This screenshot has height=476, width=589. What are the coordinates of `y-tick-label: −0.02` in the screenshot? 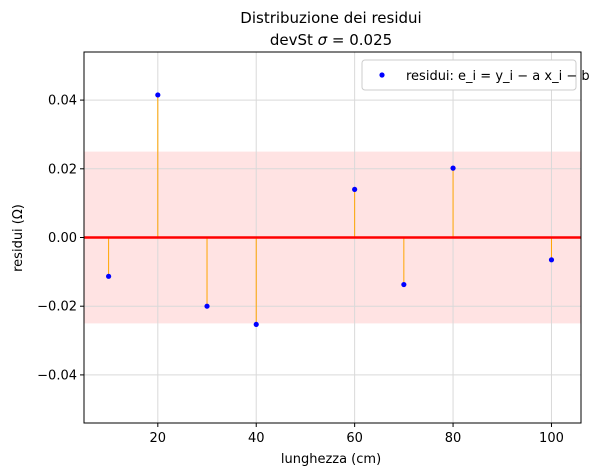 It's located at (57, 307).